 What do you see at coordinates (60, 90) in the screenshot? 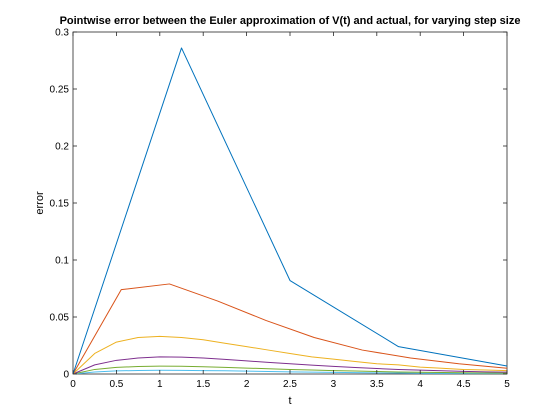
I see `y-tick-label: 0.25` at bounding box center [60, 90].